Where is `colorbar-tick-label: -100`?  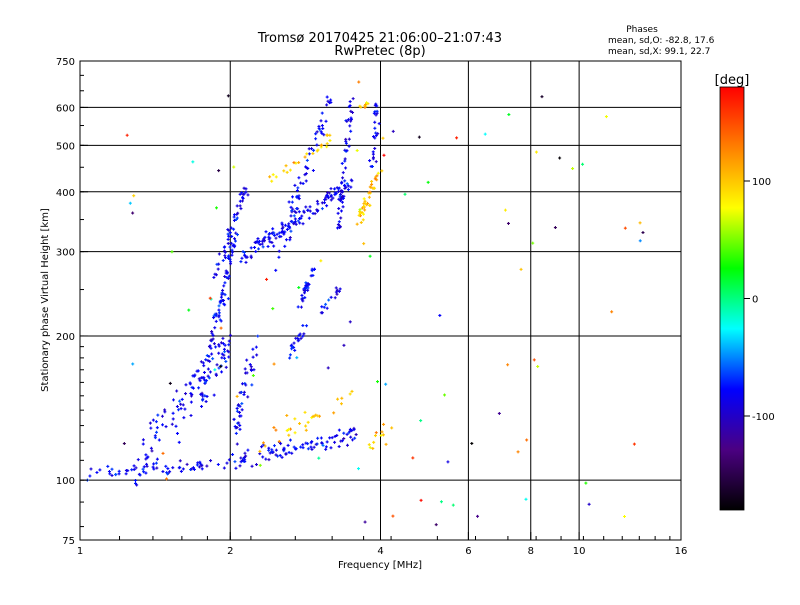
colorbar-tick-label: -100 is located at coordinates (763, 417).